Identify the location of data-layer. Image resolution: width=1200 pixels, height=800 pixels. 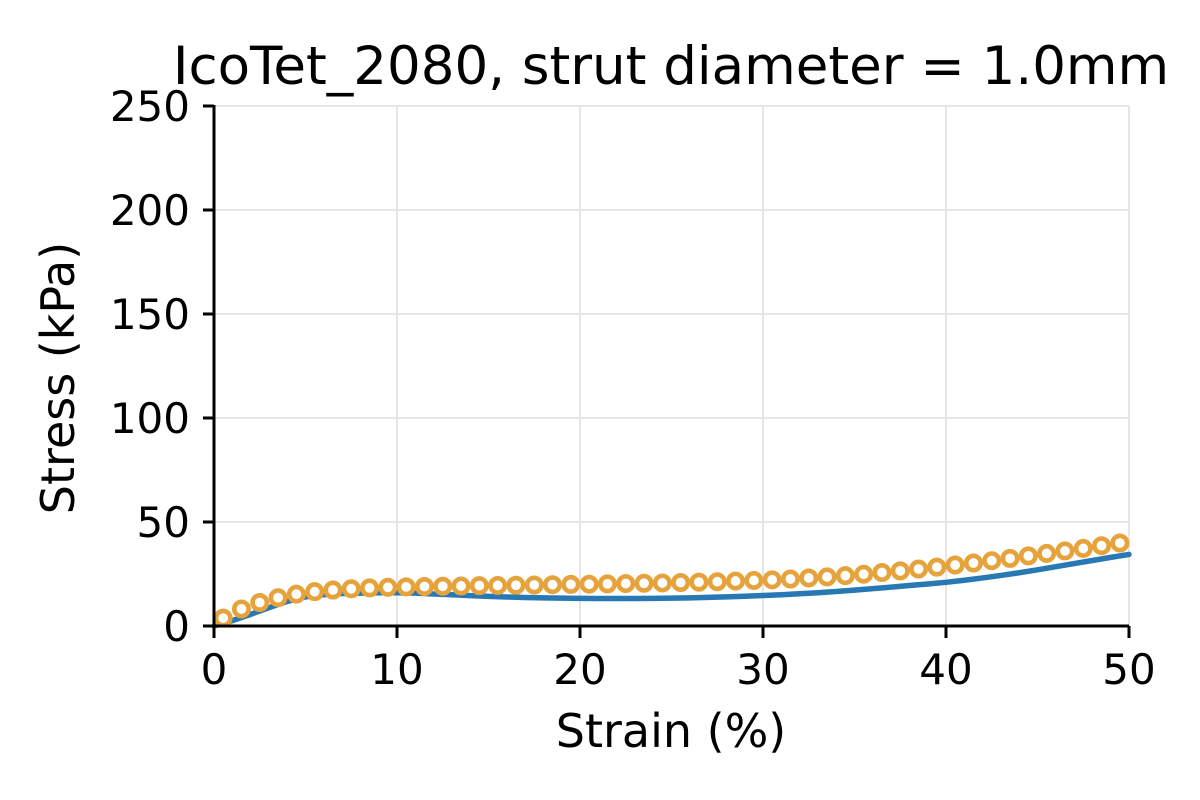
(672, 581).